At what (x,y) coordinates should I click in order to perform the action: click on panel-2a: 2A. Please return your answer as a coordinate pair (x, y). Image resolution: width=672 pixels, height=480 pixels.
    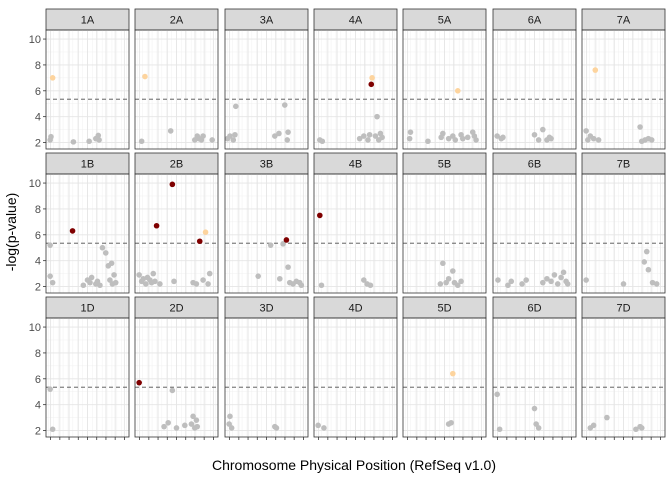
    Looking at the image, I should click on (176, 79).